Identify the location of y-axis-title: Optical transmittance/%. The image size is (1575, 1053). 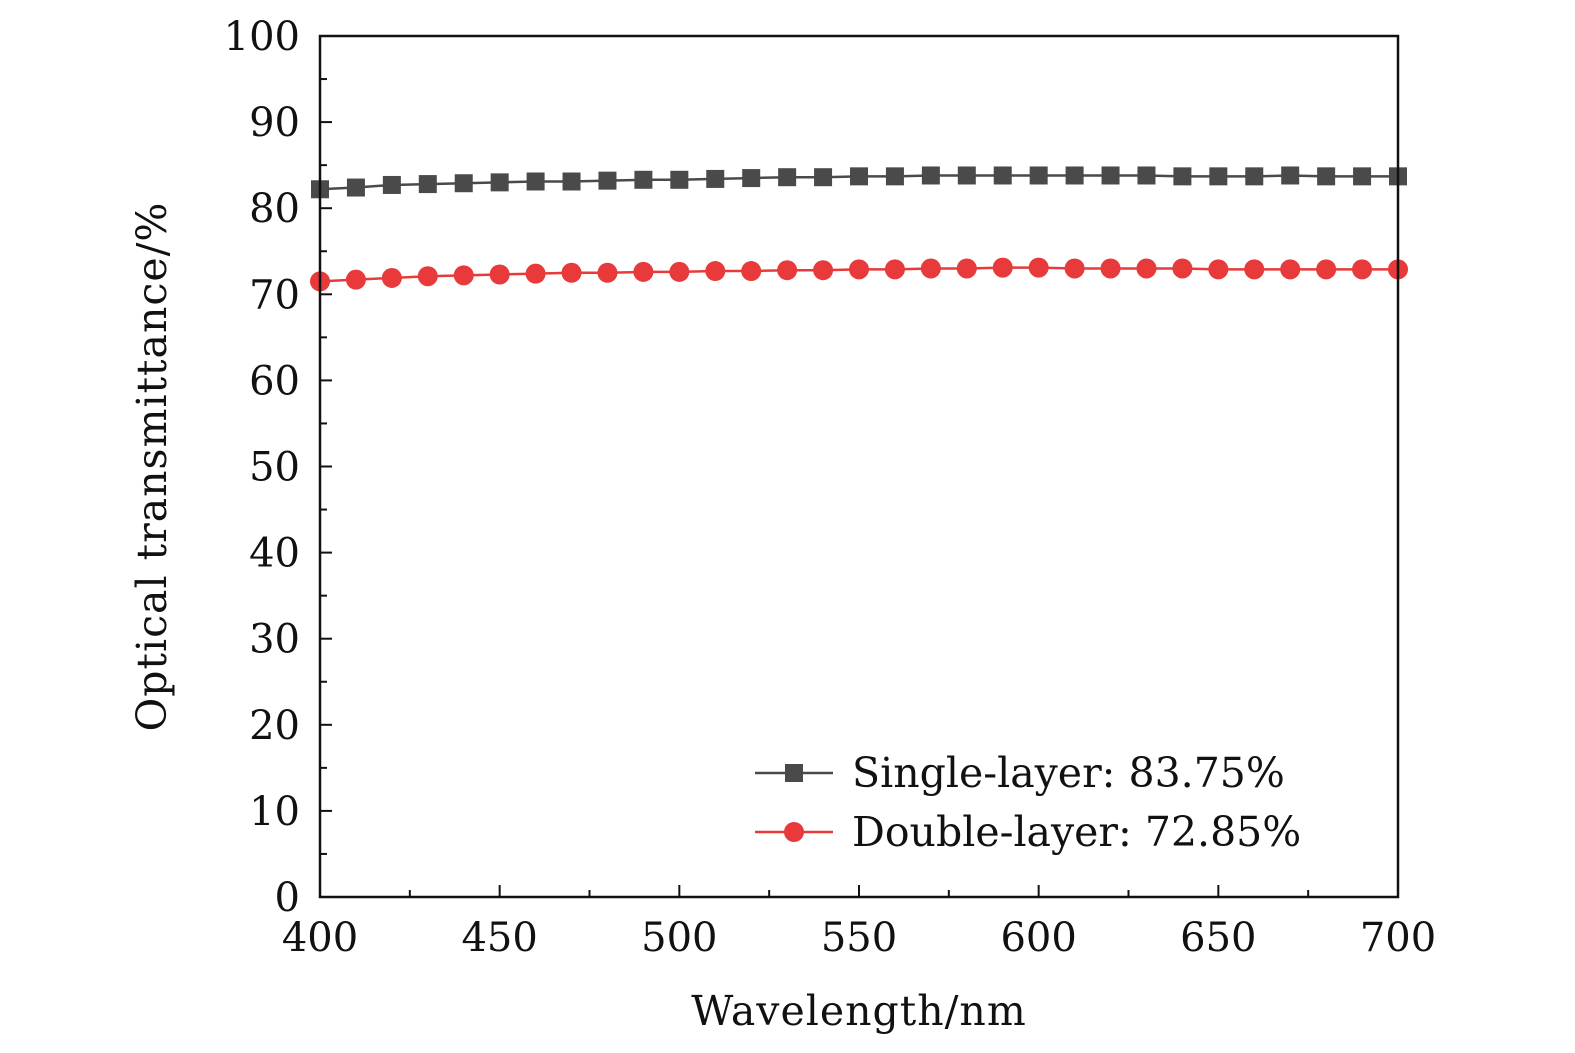
(152, 467).